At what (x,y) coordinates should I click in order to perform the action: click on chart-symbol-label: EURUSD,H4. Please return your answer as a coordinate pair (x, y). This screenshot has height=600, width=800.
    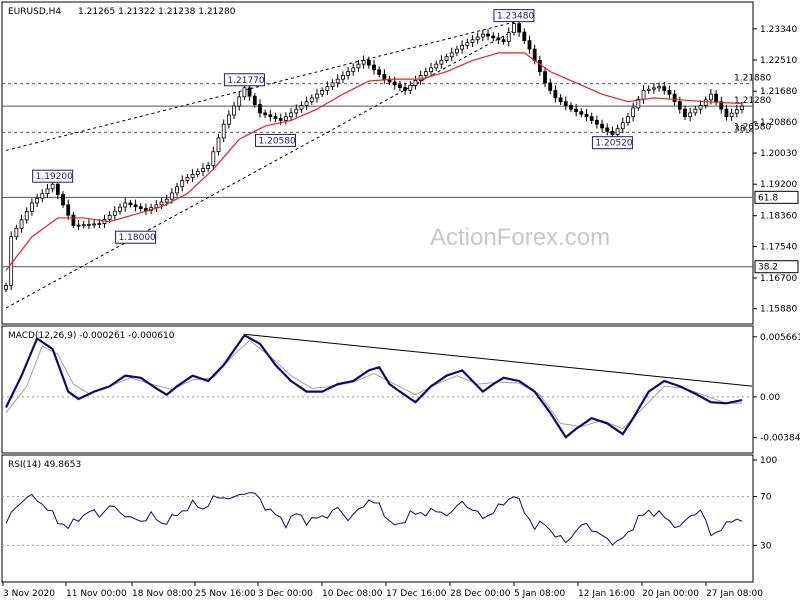
    Looking at the image, I should click on (34, 12).